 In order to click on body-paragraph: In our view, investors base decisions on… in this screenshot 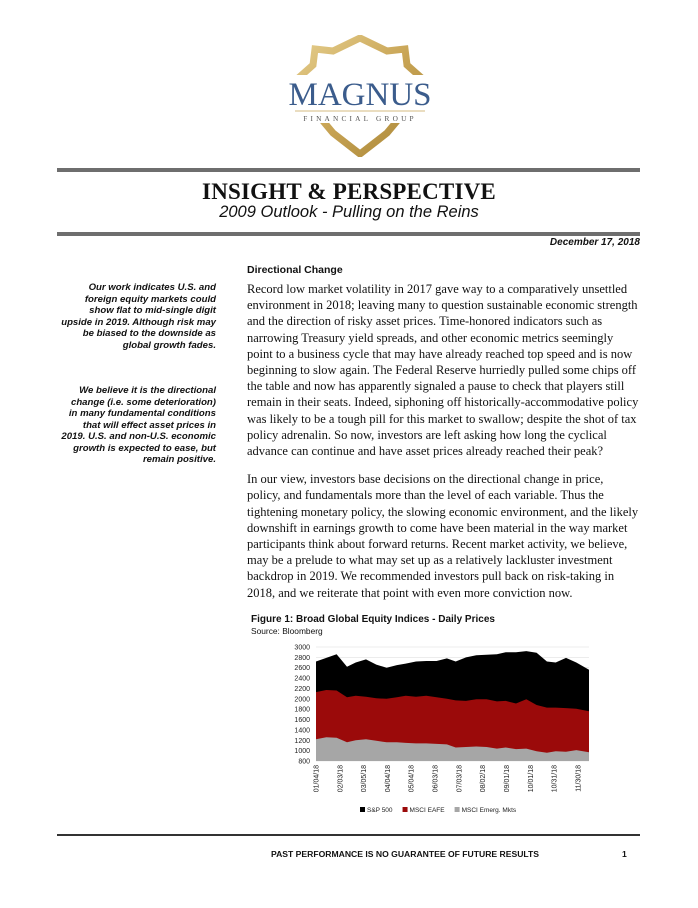, I will do `click(443, 536)`.